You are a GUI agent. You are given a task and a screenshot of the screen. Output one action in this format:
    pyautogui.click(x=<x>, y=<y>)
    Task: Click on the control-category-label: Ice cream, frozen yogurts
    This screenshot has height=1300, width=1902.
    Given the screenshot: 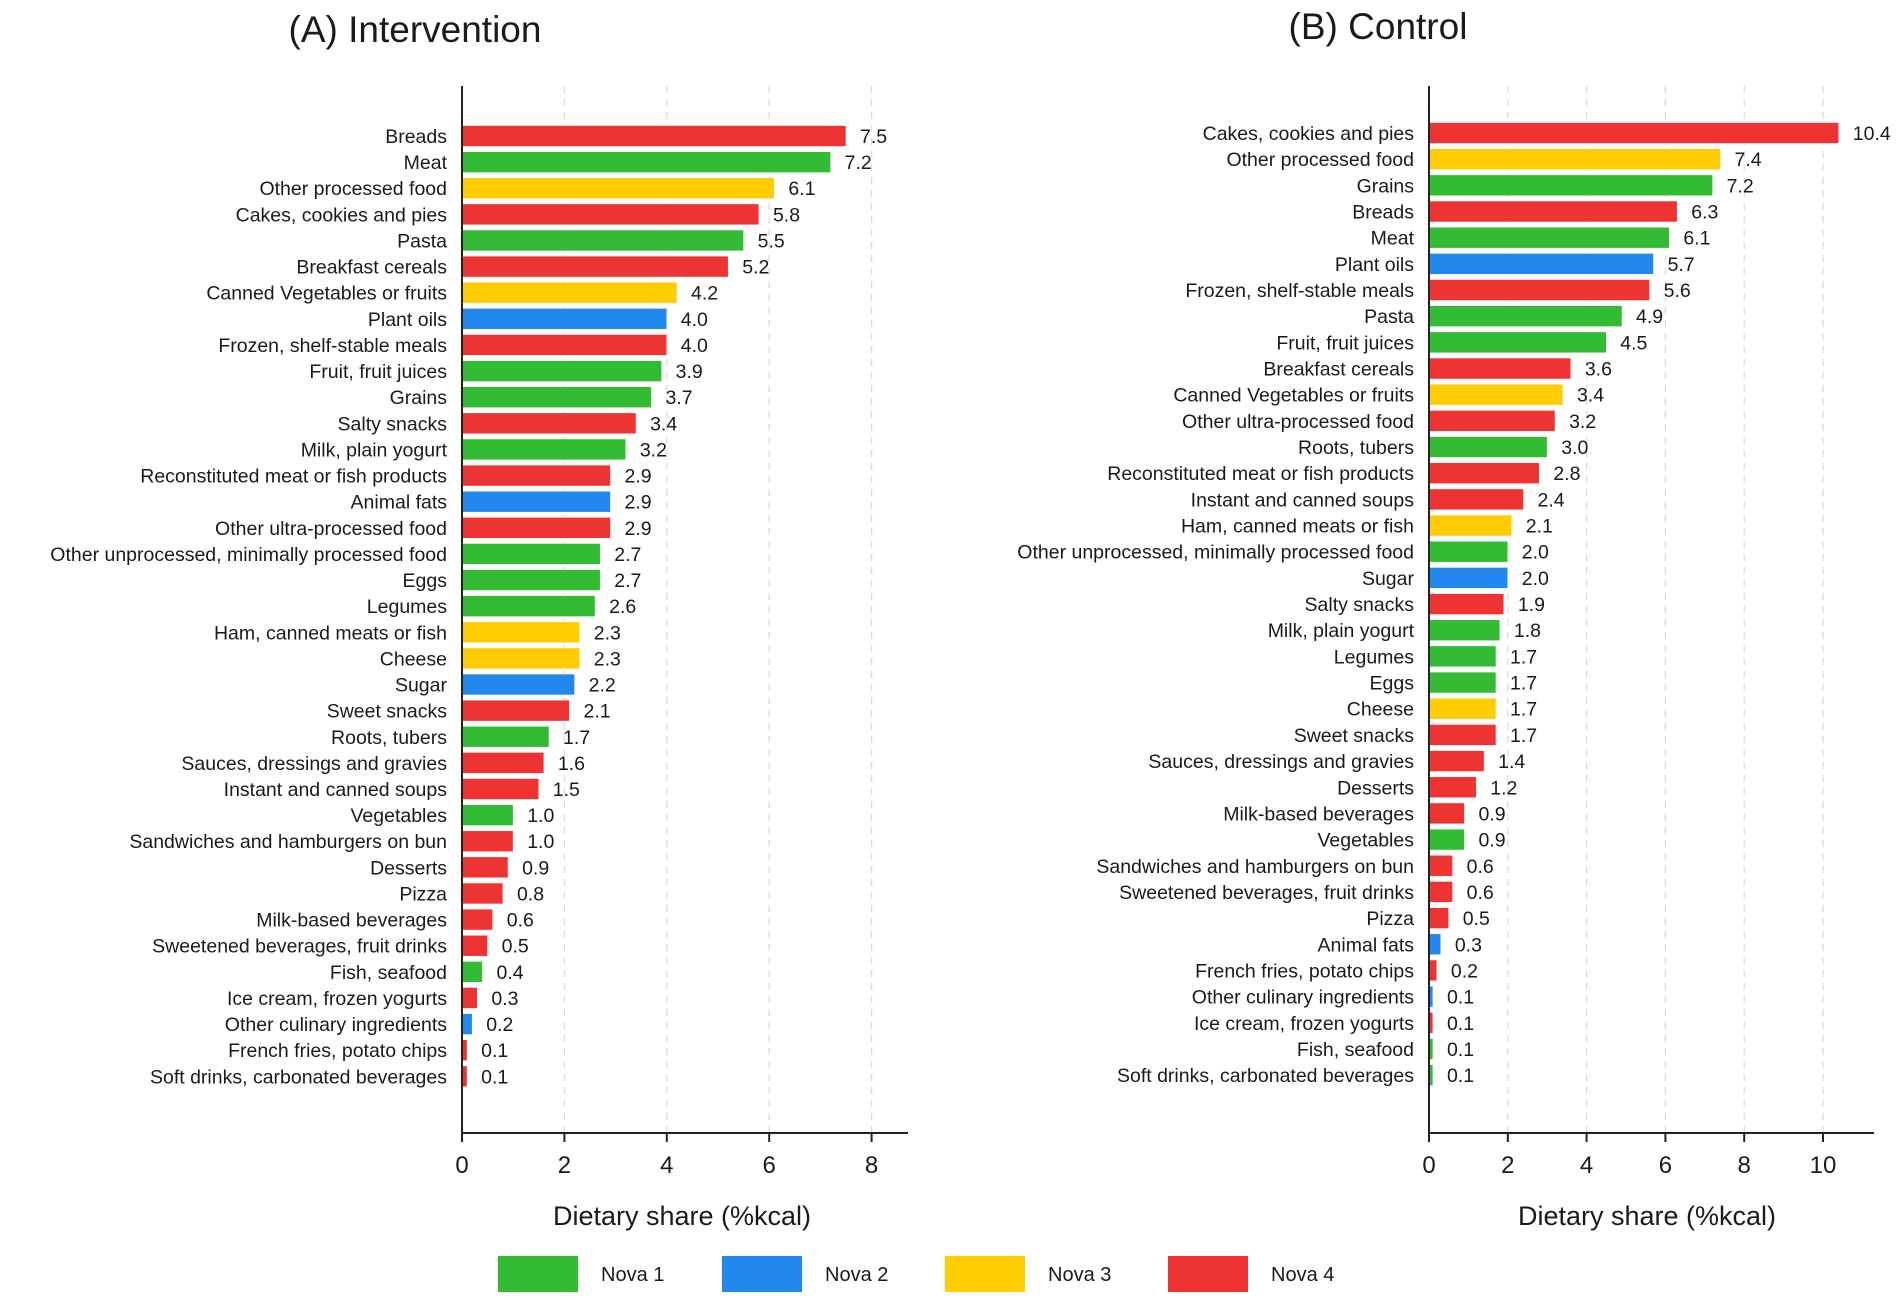 What is the action you would take?
    pyautogui.click(x=1304, y=1024)
    